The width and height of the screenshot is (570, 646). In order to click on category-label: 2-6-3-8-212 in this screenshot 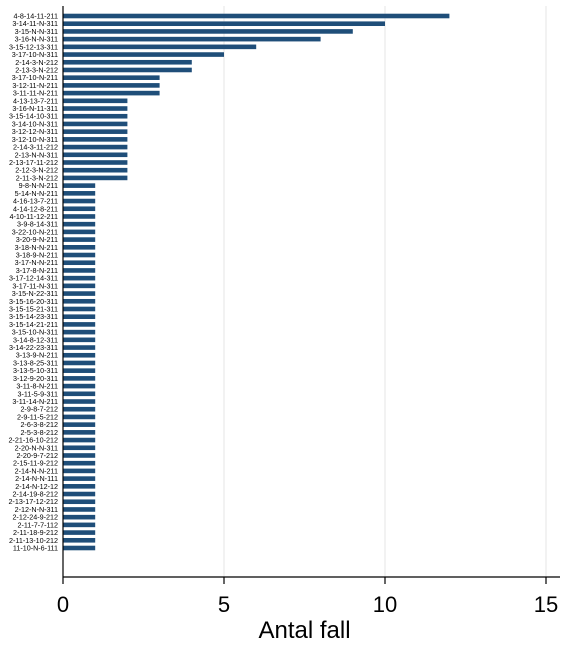, I will do `click(39, 424)`.